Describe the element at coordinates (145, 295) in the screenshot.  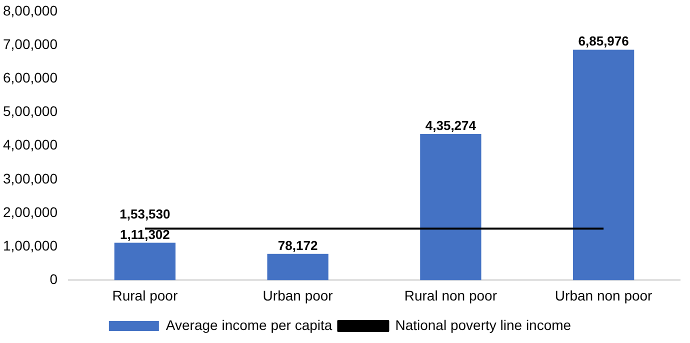
I see `x-tick-label: Rural poor` at that location.